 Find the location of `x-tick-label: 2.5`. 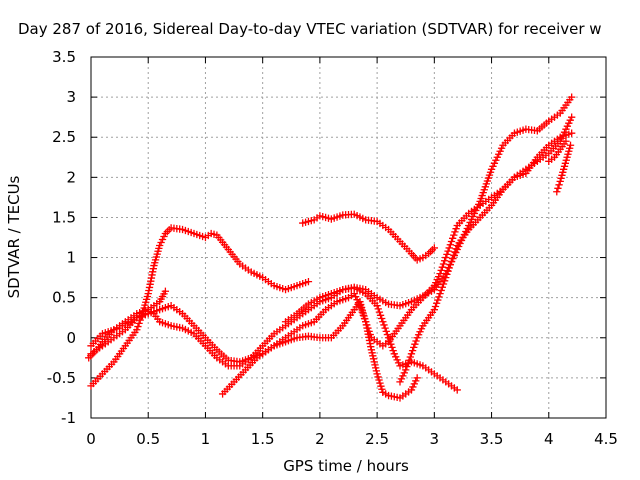

x-tick-label: 2.5 is located at coordinates (377, 439).